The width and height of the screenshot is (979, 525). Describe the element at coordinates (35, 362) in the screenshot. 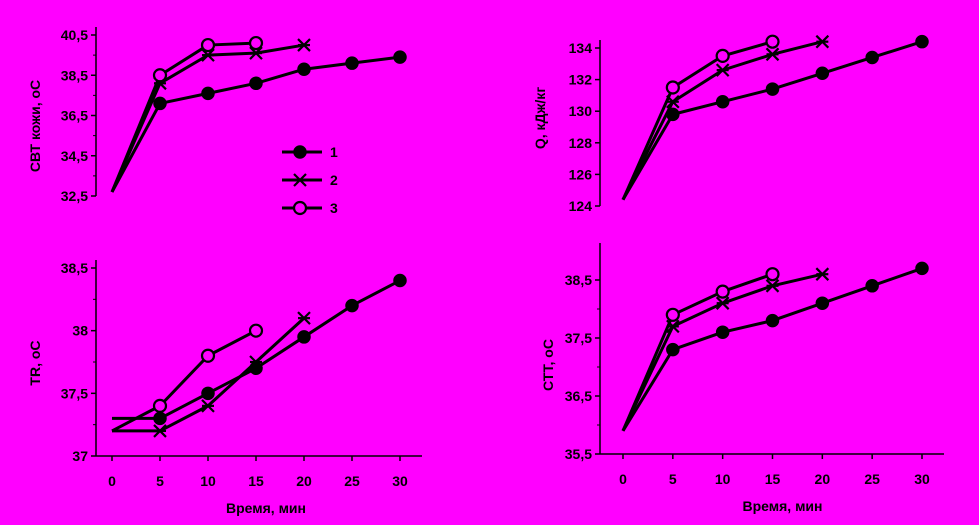

I see `y-axis-label: TR, oC` at that location.